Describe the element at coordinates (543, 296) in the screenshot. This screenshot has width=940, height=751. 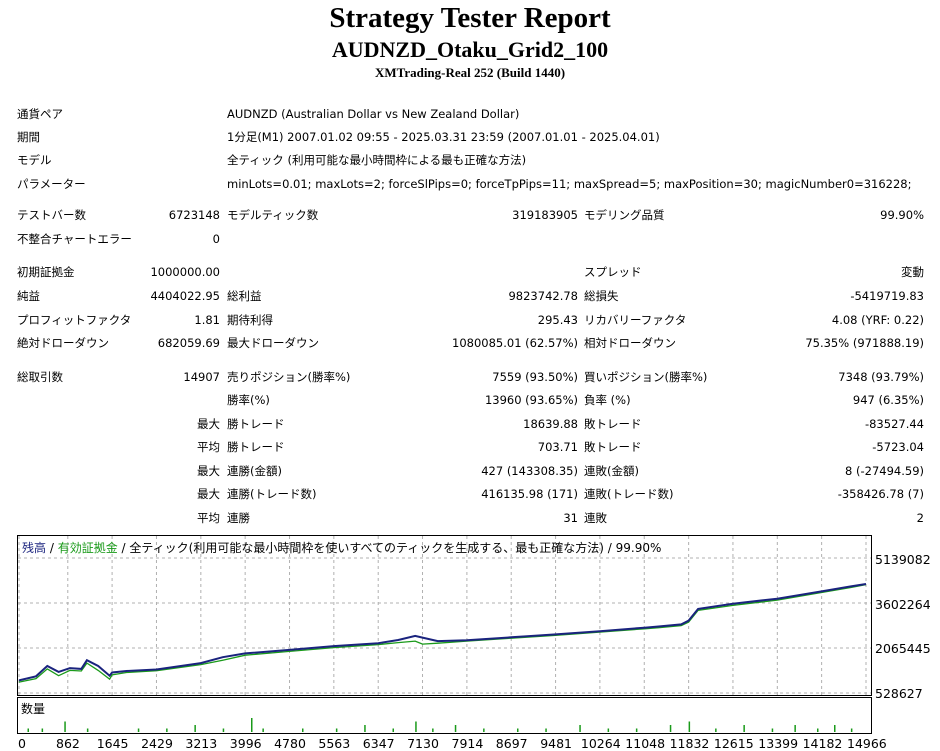
I see `gross-profit-value: 9823742.78` at that location.